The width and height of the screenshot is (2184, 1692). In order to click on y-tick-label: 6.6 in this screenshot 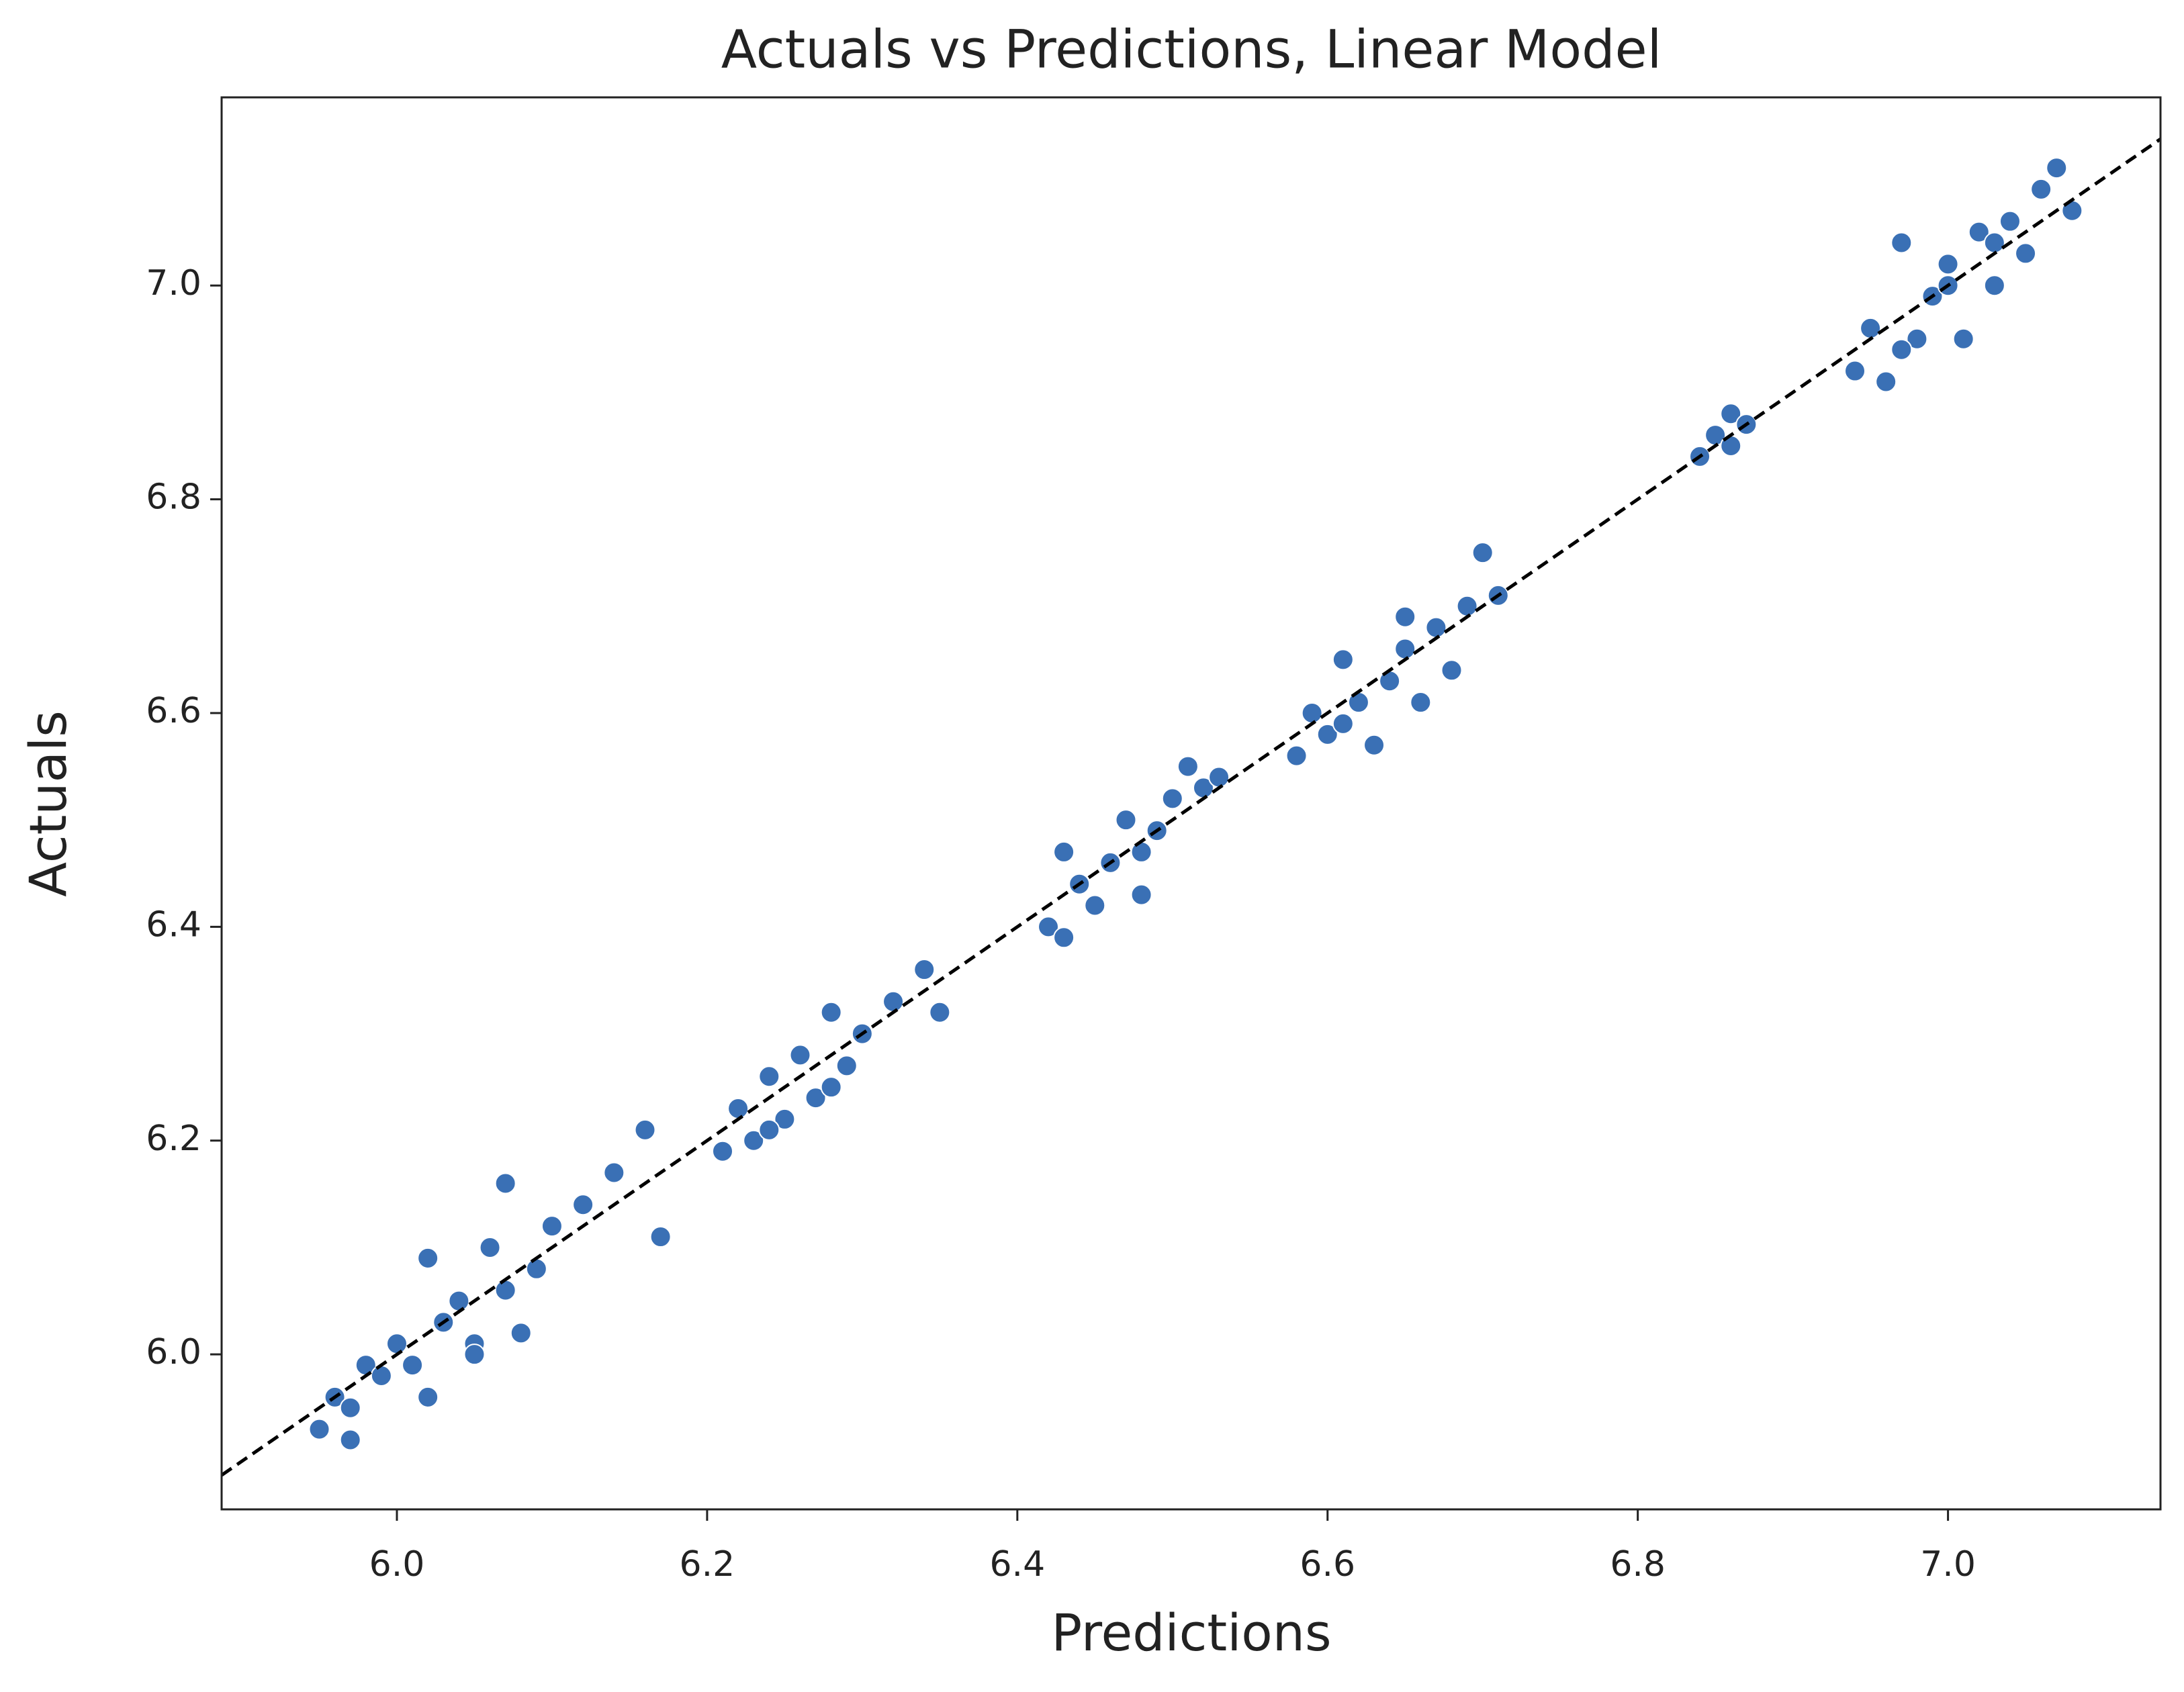, I will do `click(173, 711)`.